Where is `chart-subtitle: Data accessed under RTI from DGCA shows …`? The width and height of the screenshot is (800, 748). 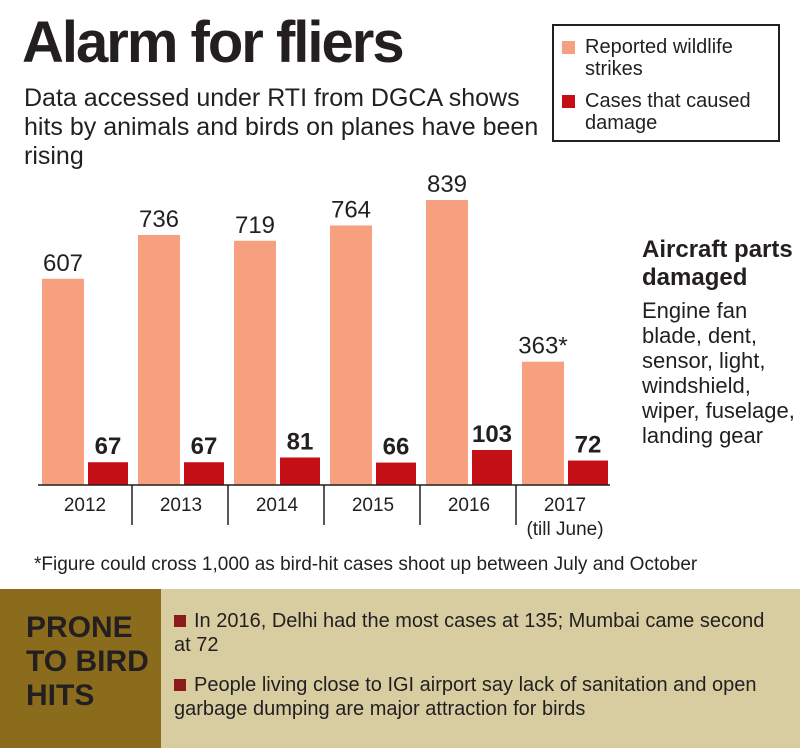 chart-subtitle: Data accessed under RTI from DGCA shows … is located at coordinates (281, 127).